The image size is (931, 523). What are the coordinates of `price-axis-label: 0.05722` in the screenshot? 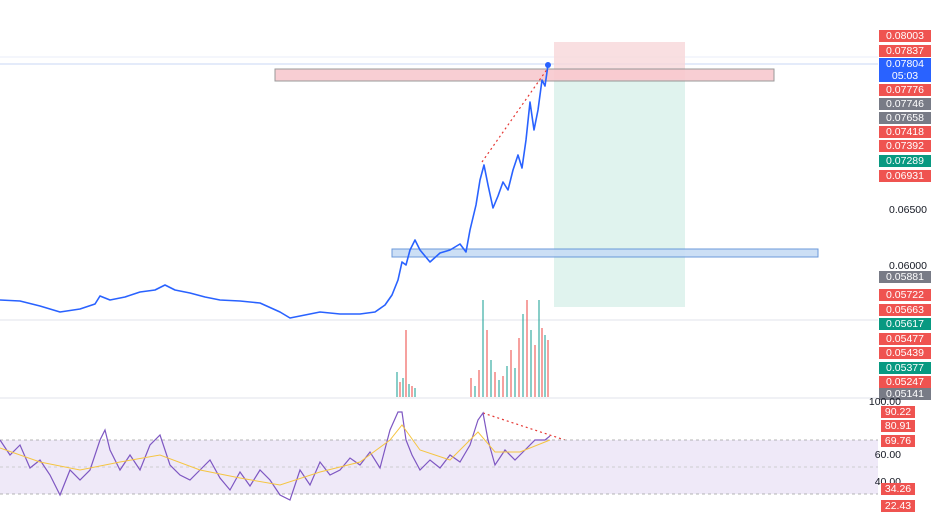 It's located at (905, 295).